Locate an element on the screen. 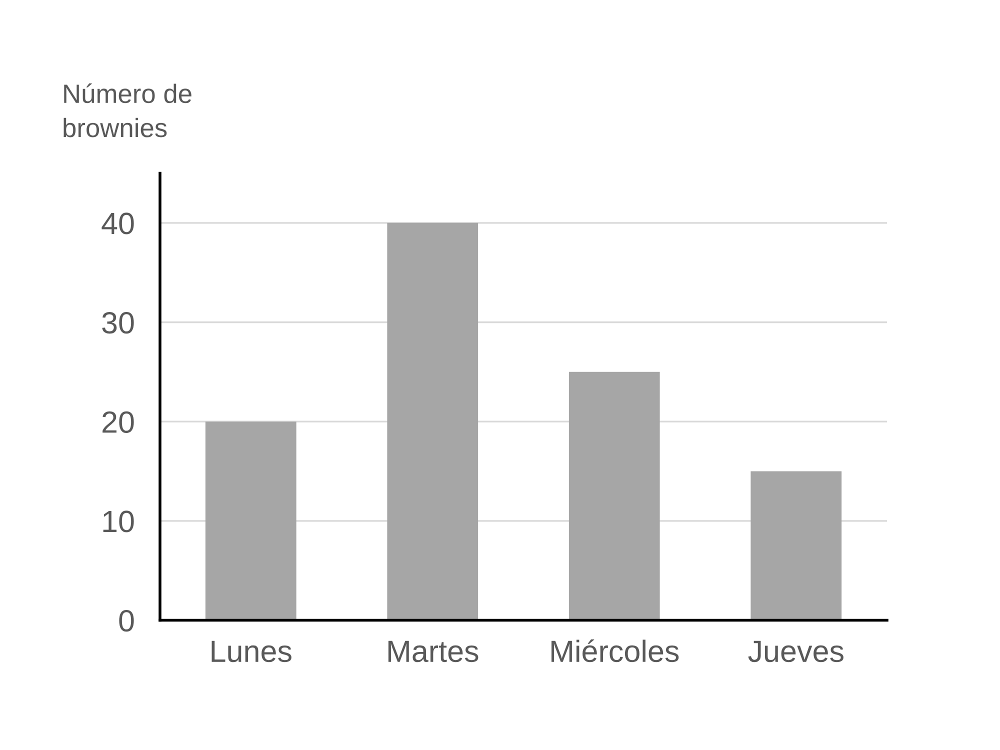  x-tick-label: Jueves is located at coordinates (796, 651).